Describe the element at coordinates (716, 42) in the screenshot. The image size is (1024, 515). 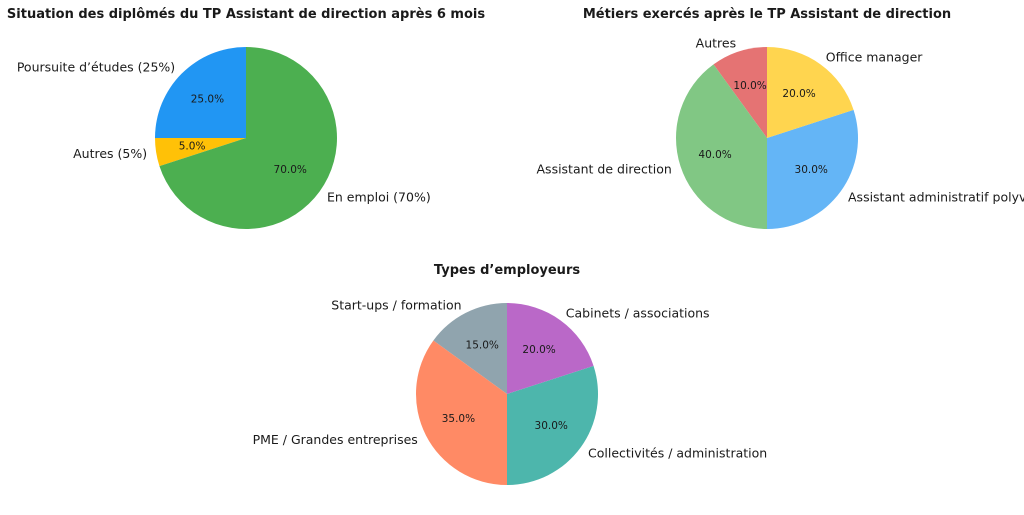
I see `slice-category-label: Autres` at that location.